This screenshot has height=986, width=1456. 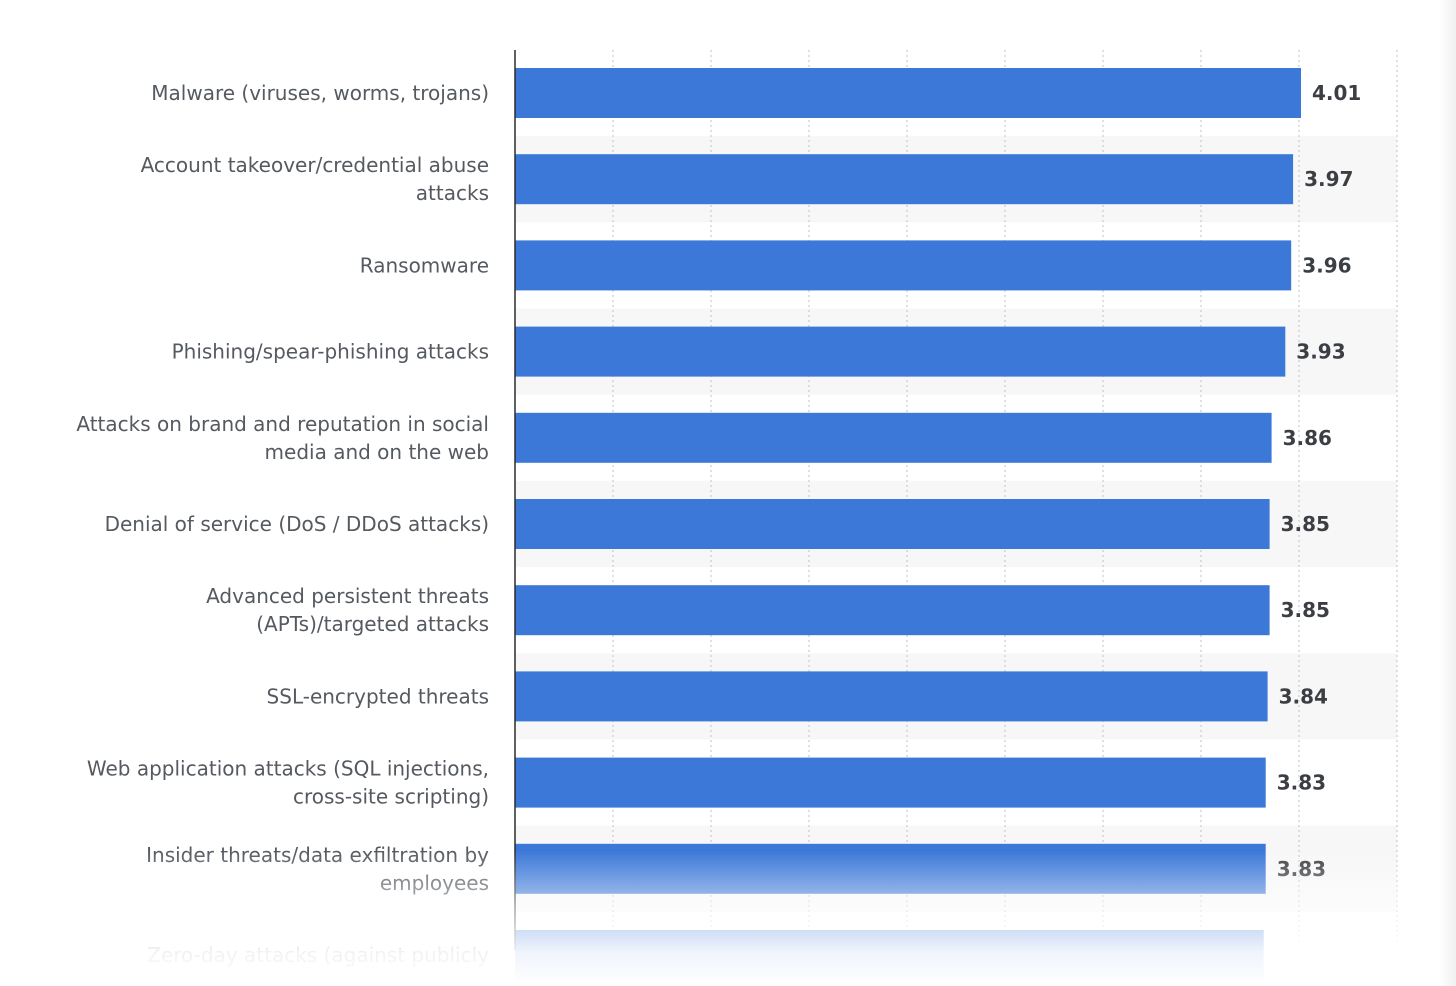 What do you see at coordinates (330, 352) in the screenshot?
I see `category-label: Phishing/spear-phishing attacks` at bounding box center [330, 352].